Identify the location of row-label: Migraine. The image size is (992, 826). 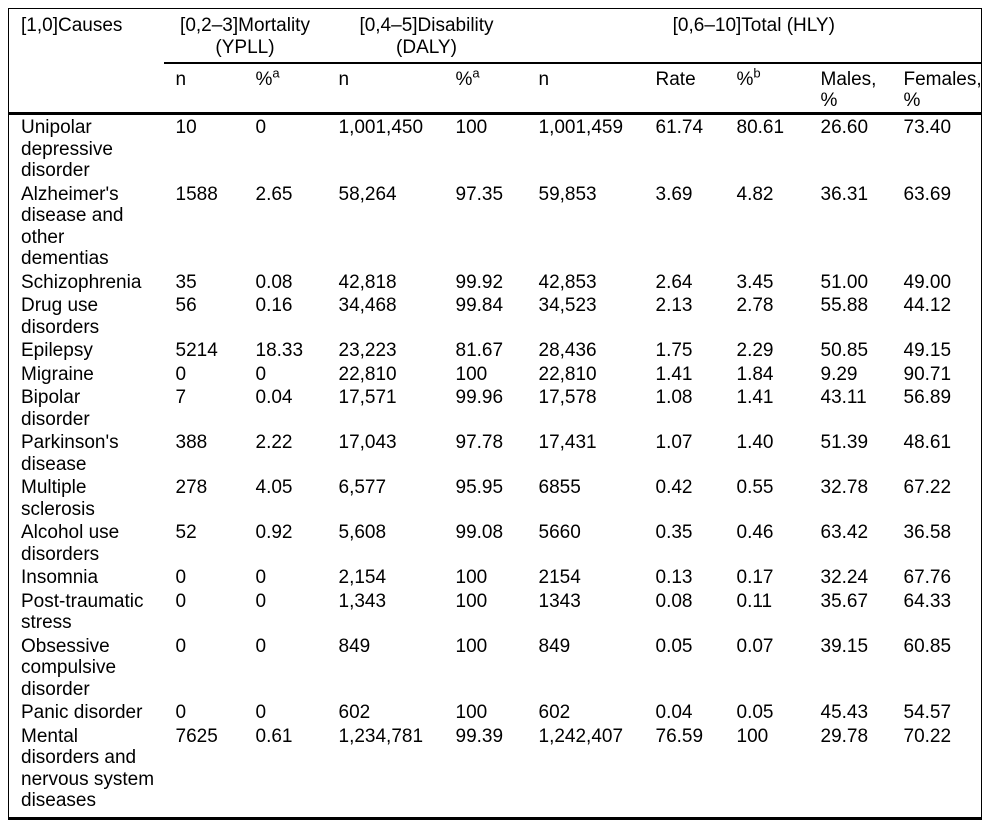
(57, 374).